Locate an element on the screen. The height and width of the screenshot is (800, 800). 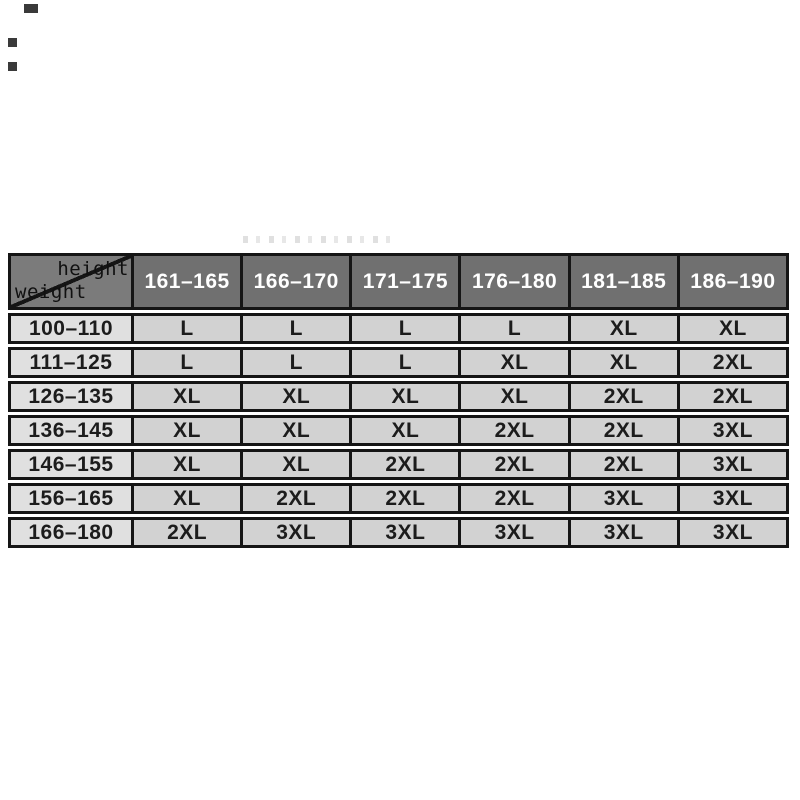
table-row: 156–165 XL 2XL 2XL 2XL 3XL 3XL is located at coordinates (398, 498).